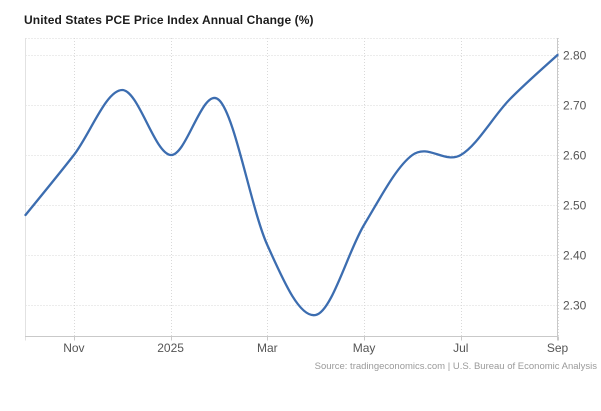 This screenshot has width=601, height=411. What do you see at coordinates (575, 106) in the screenshot?
I see `y-axis-label: 2.70` at bounding box center [575, 106].